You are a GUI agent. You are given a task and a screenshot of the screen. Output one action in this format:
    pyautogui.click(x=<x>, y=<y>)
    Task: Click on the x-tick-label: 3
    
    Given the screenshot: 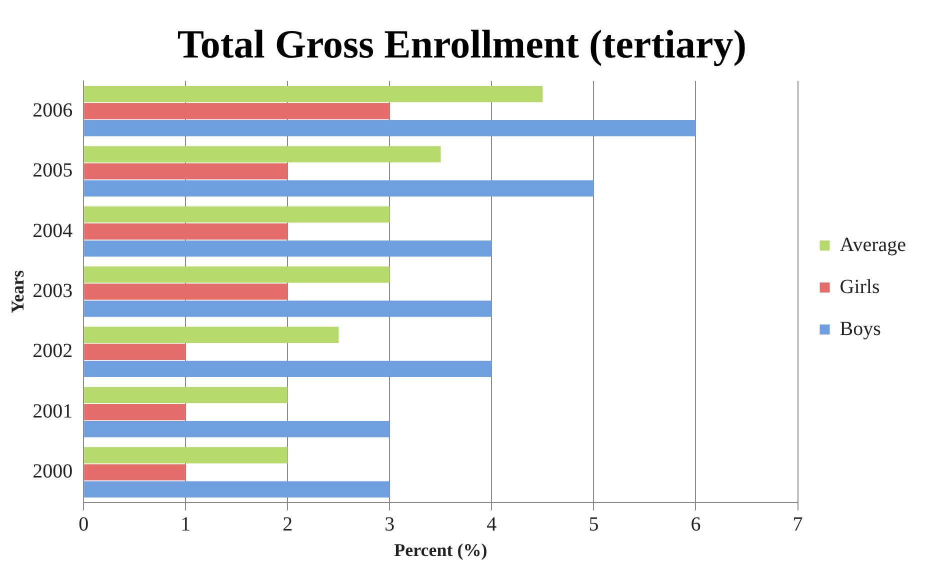 What is the action you would take?
    pyautogui.click(x=389, y=525)
    